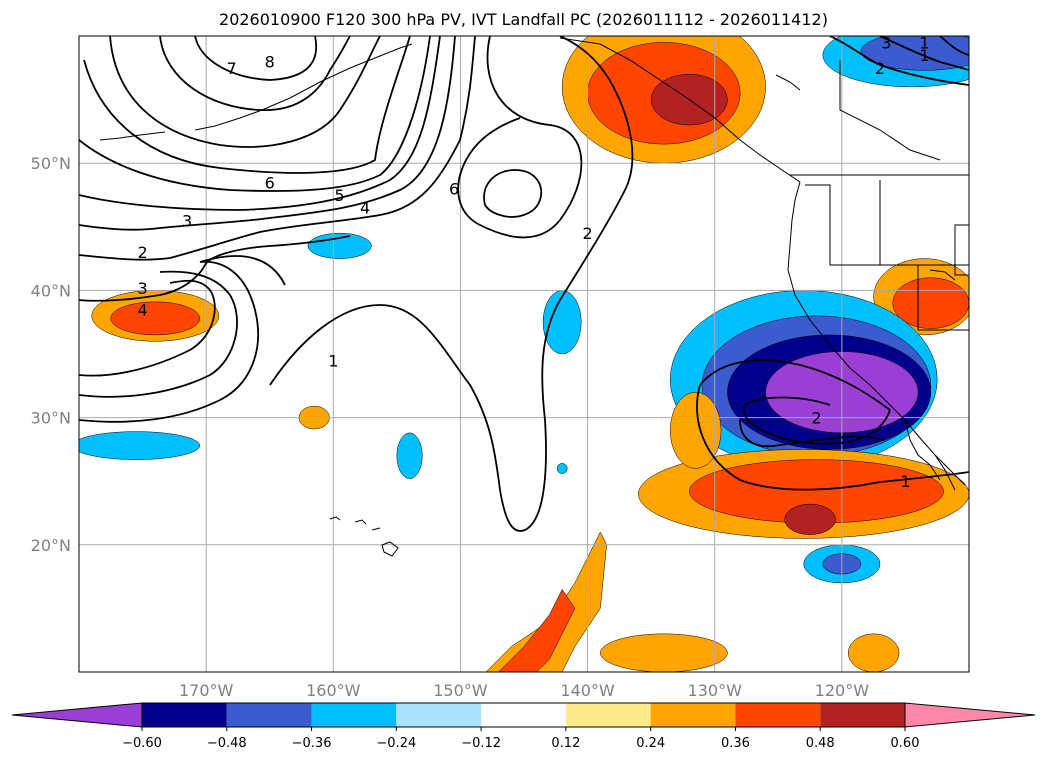 The height and width of the screenshot is (765, 1047). Describe the element at coordinates (333, 690) in the screenshot. I see `longitude-label: 160°W` at that location.